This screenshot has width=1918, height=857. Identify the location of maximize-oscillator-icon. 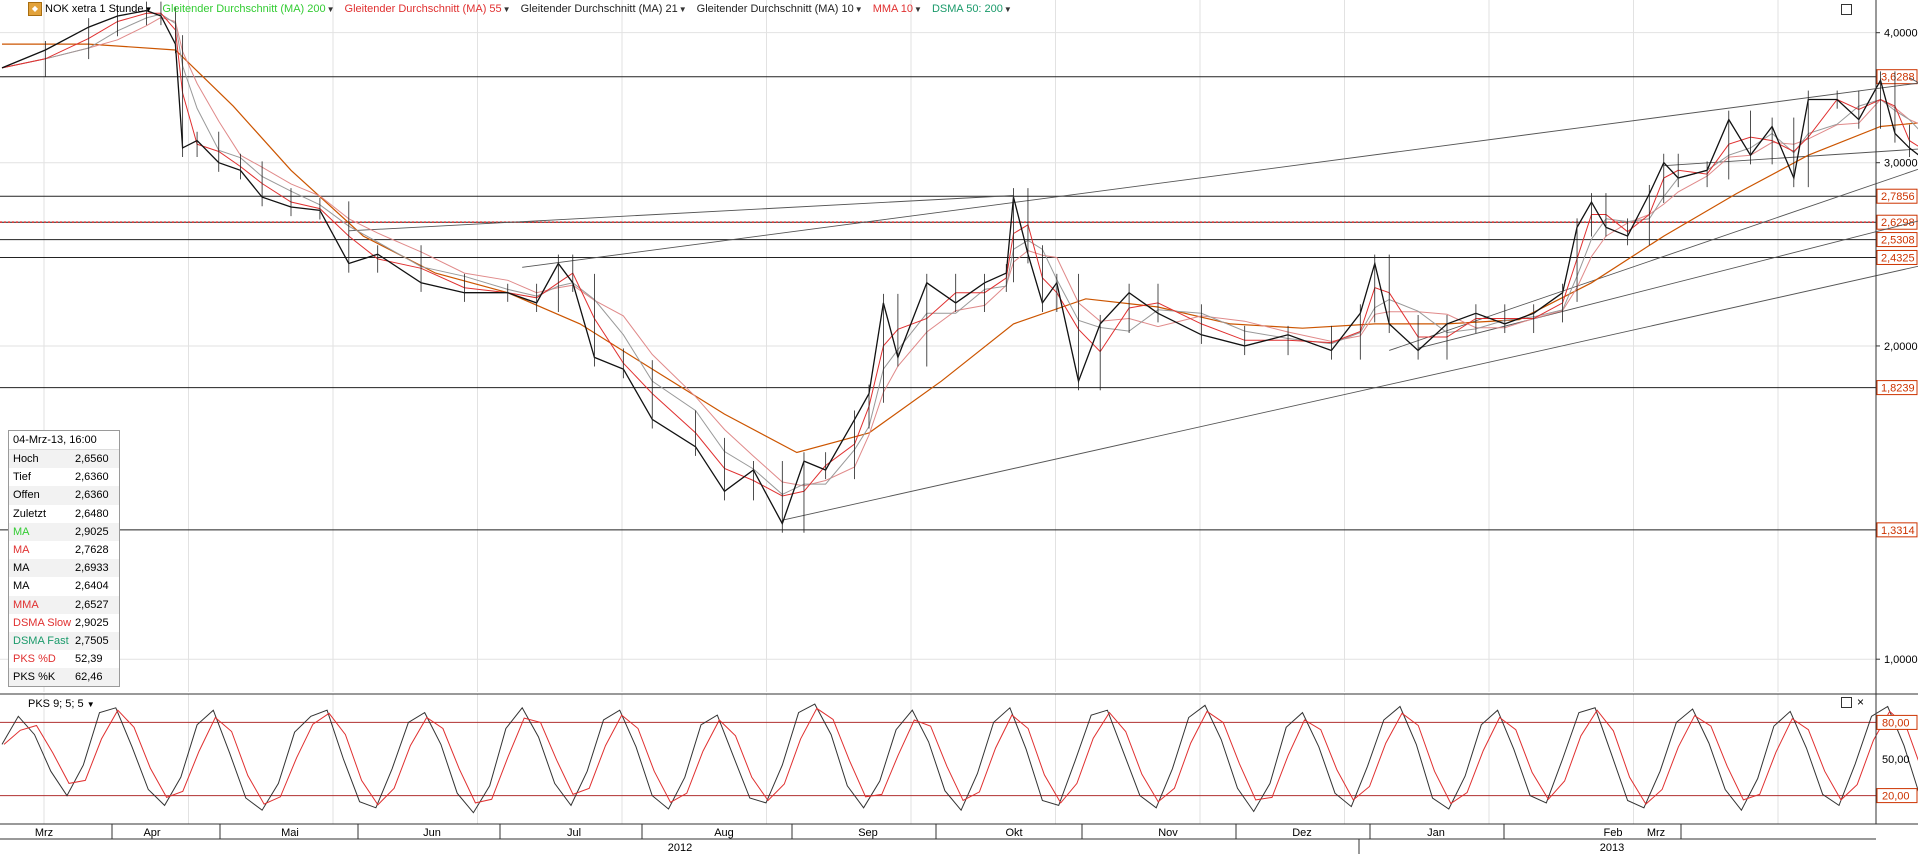
(1846, 702).